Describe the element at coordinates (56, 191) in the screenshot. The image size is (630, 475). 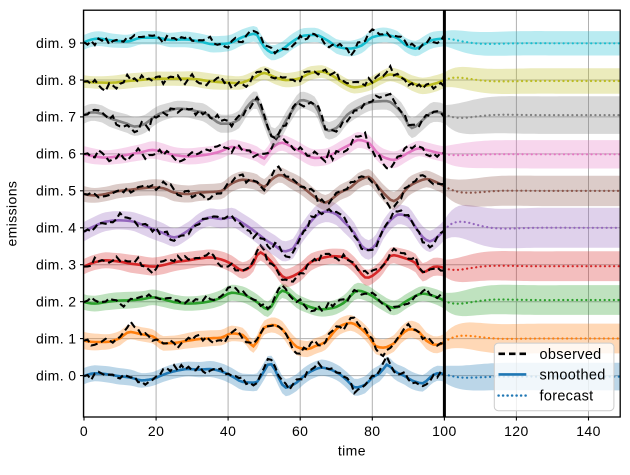
I see `svg-text: dim. 5` at that location.